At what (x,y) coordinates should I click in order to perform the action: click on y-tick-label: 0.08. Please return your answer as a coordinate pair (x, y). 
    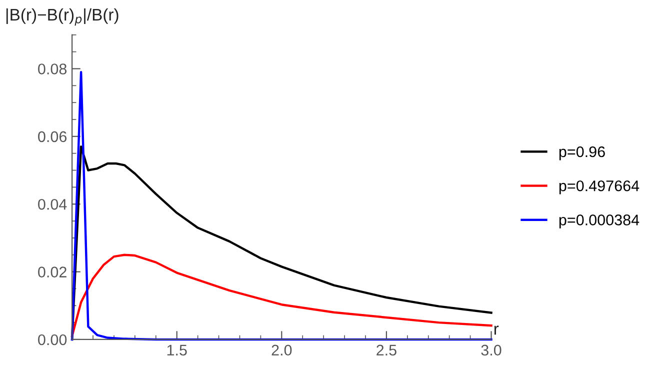
    Looking at the image, I should click on (52, 69).